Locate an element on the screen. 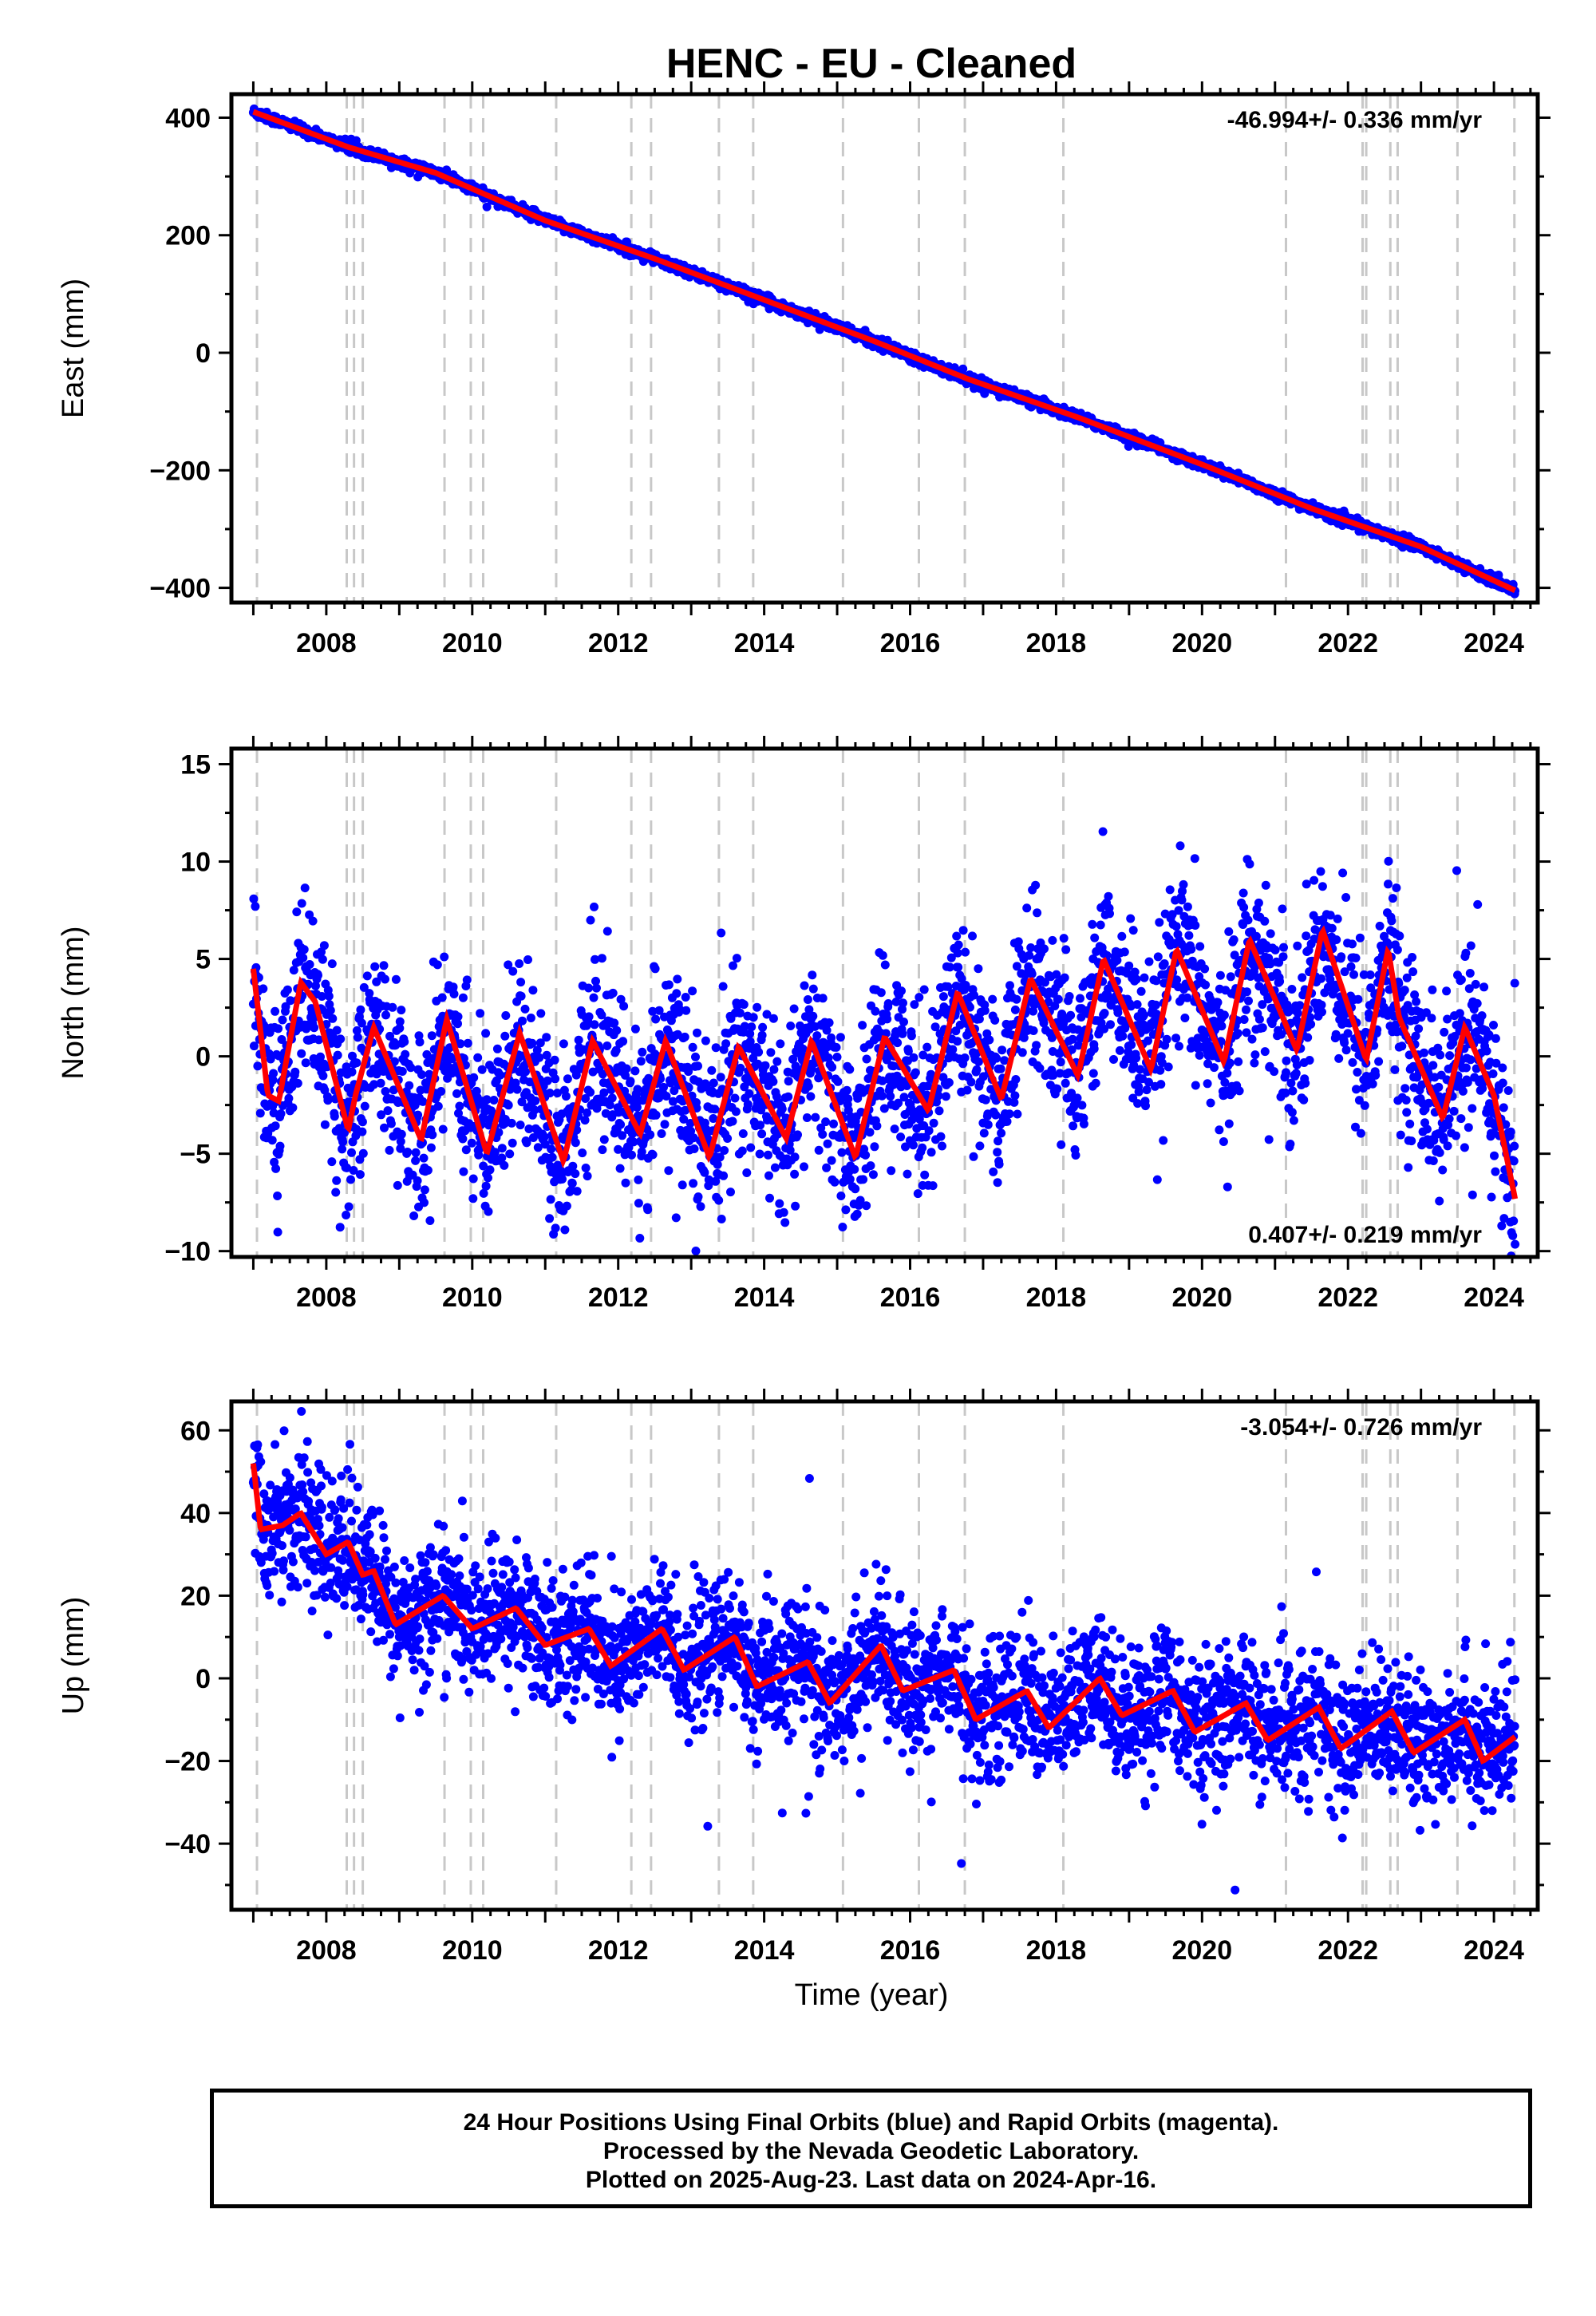  x-tick-label: 2014 is located at coordinates (764, 643).